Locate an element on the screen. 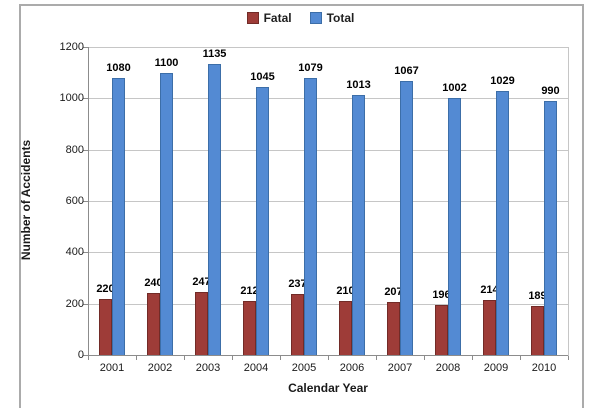 The image size is (616, 408). bar-total-2007 is located at coordinates (406, 218).